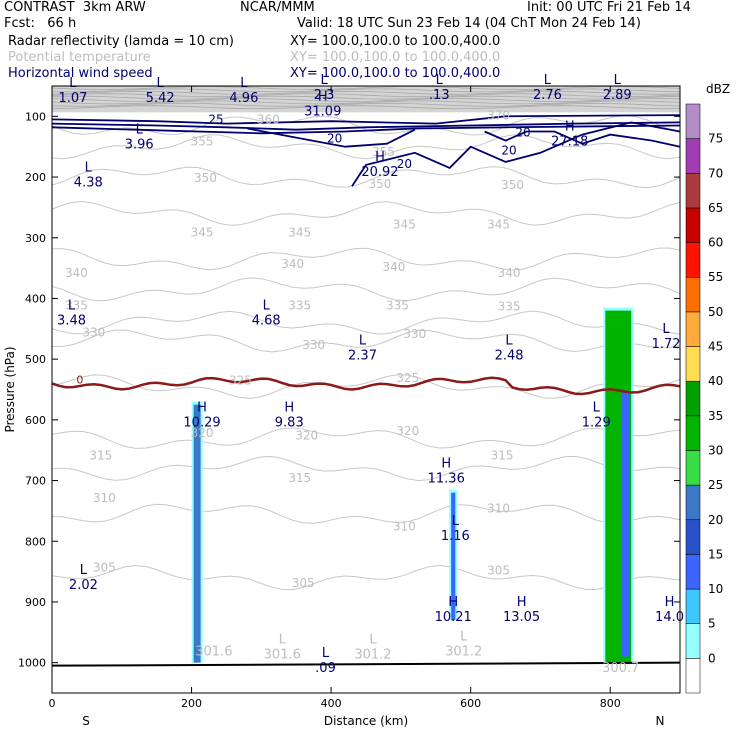 This screenshot has width=740, height=740. I want to click on x-tick-label: 400, so click(331, 703).